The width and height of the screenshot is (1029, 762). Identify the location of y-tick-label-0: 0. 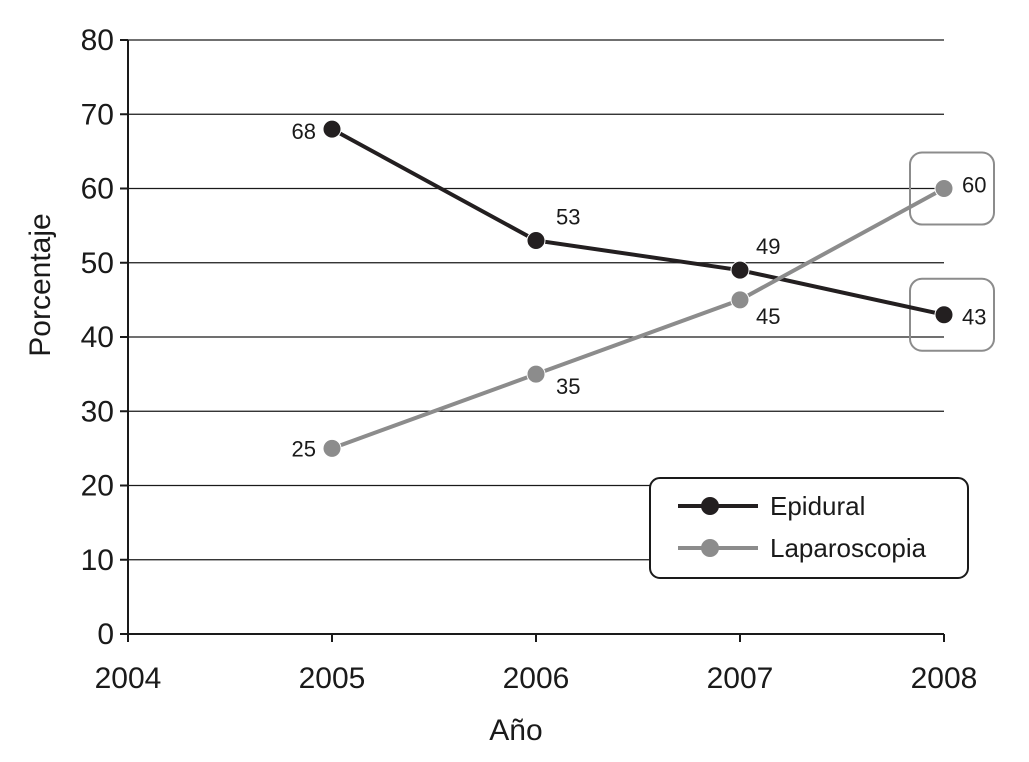
(105, 634).